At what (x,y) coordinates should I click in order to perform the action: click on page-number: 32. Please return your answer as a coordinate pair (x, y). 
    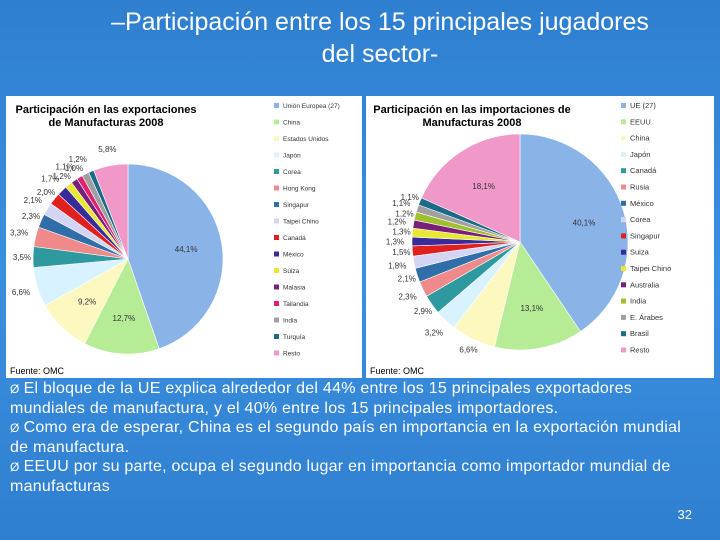
    Looking at the image, I should click on (684, 514).